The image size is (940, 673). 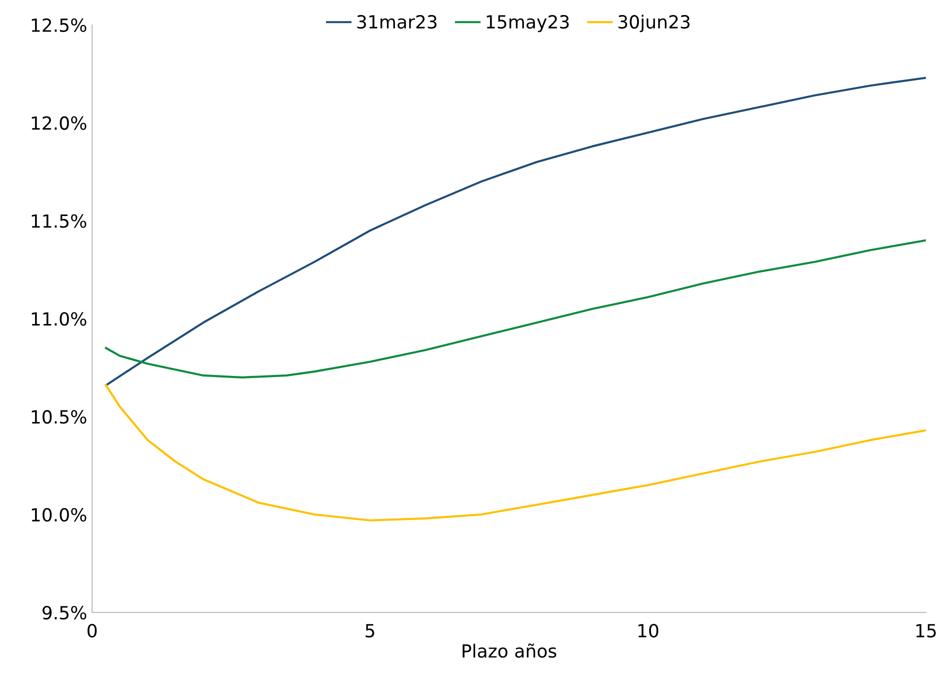 I want to click on x-tick-label: 15, so click(x=926, y=631).